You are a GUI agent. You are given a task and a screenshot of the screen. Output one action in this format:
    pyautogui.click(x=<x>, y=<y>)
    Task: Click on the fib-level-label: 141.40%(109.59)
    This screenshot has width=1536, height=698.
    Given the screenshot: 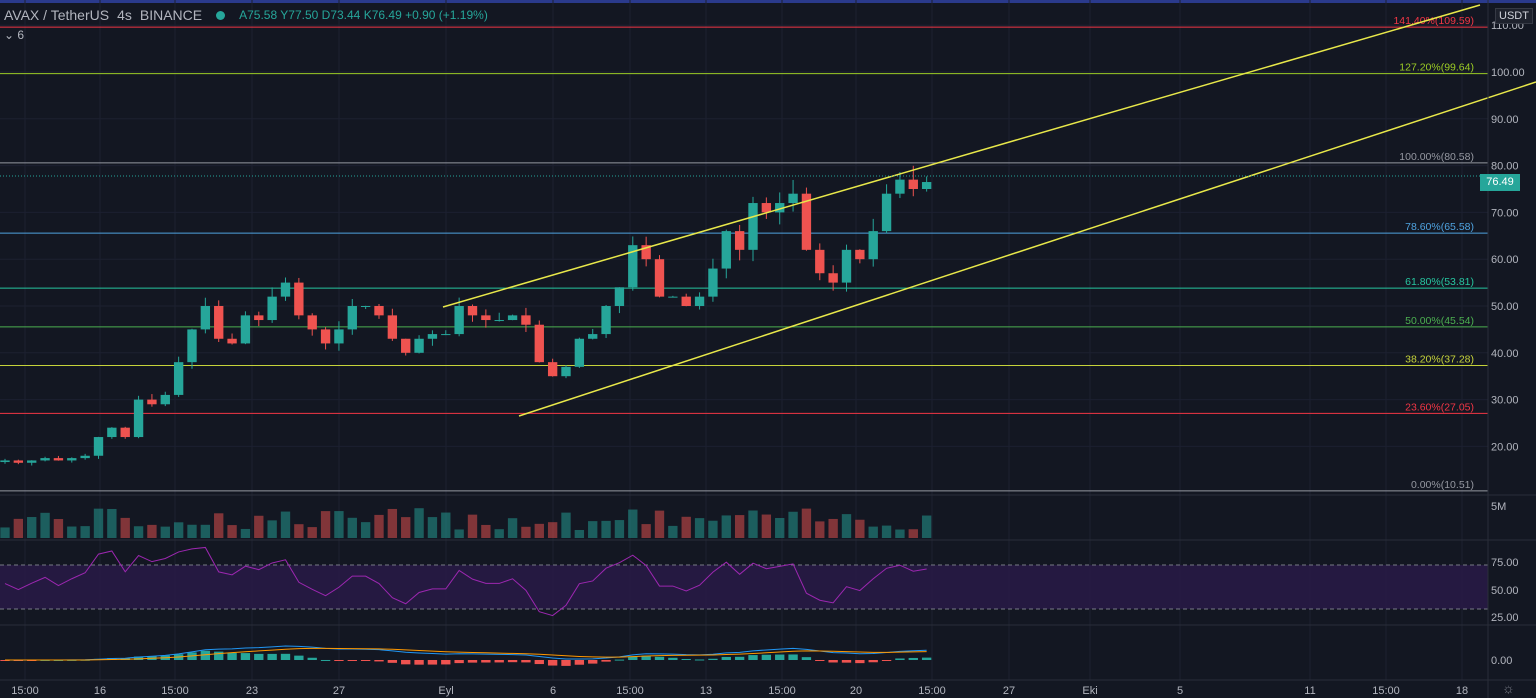 What is the action you would take?
    pyautogui.click(x=1433, y=21)
    